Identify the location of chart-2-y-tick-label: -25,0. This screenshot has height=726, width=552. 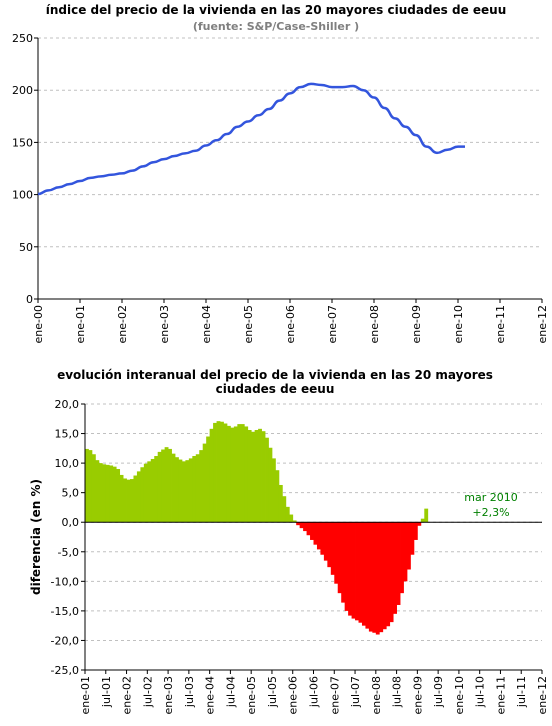
(65, 670).